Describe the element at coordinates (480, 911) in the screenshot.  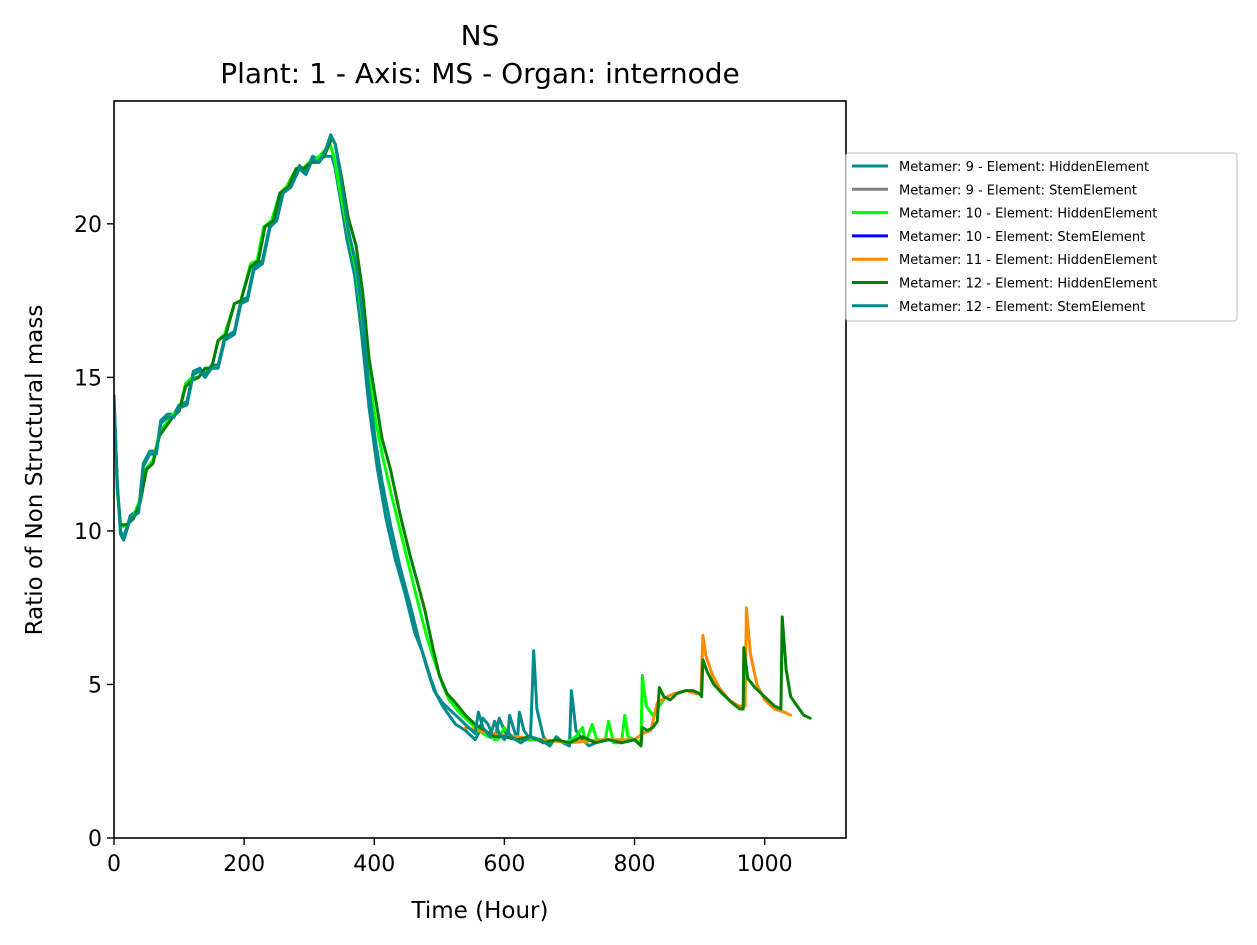
I see `x-axis-label: Time (Hour)` at that location.